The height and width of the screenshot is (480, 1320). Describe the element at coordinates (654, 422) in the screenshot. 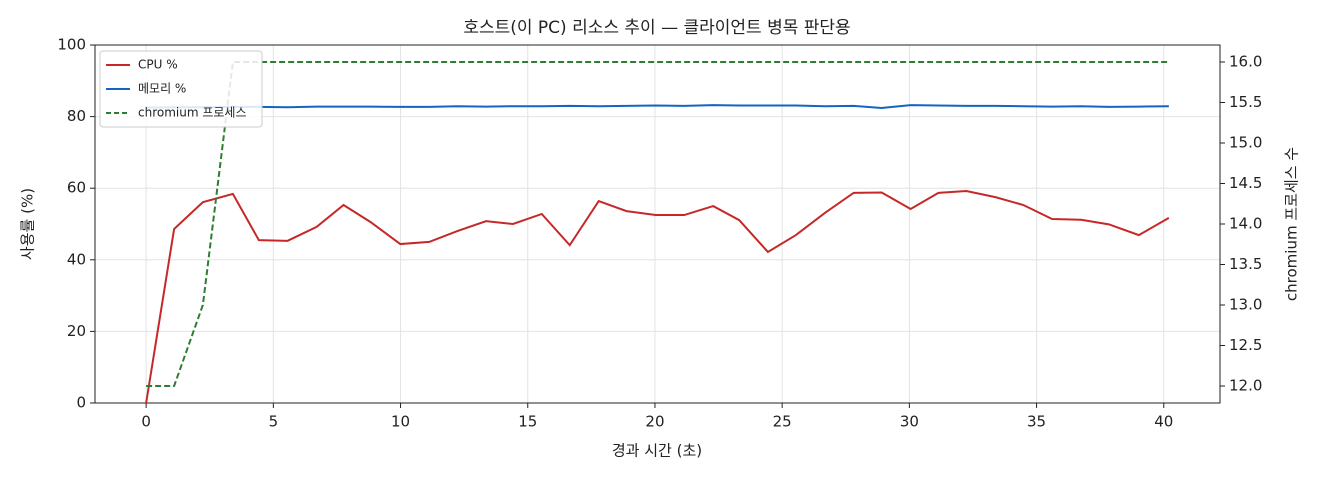

I see `x-tick-label: 20` at that location.